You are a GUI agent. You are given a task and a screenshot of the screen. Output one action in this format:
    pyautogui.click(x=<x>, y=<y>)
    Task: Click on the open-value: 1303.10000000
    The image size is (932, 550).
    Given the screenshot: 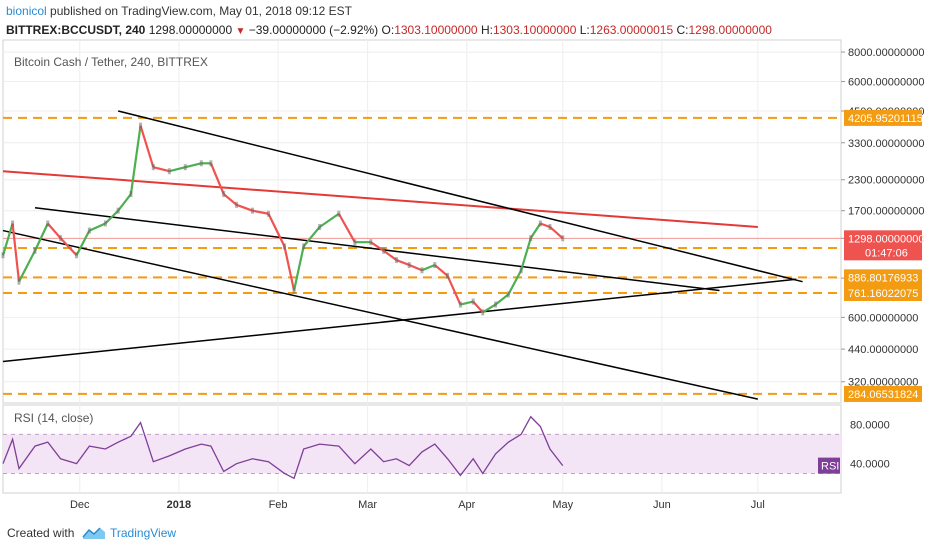 What is the action you would take?
    pyautogui.click(x=436, y=30)
    